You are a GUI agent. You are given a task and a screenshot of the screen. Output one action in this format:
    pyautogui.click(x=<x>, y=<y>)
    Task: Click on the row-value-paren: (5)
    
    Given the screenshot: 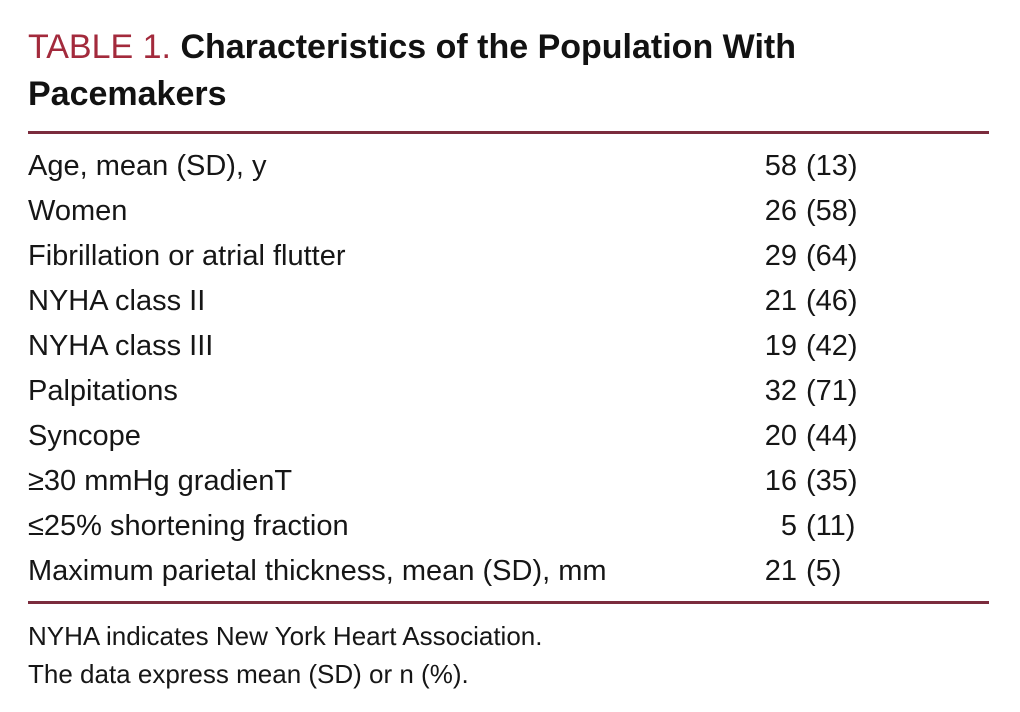 What is the action you would take?
    pyautogui.click(x=824, y=571)
    